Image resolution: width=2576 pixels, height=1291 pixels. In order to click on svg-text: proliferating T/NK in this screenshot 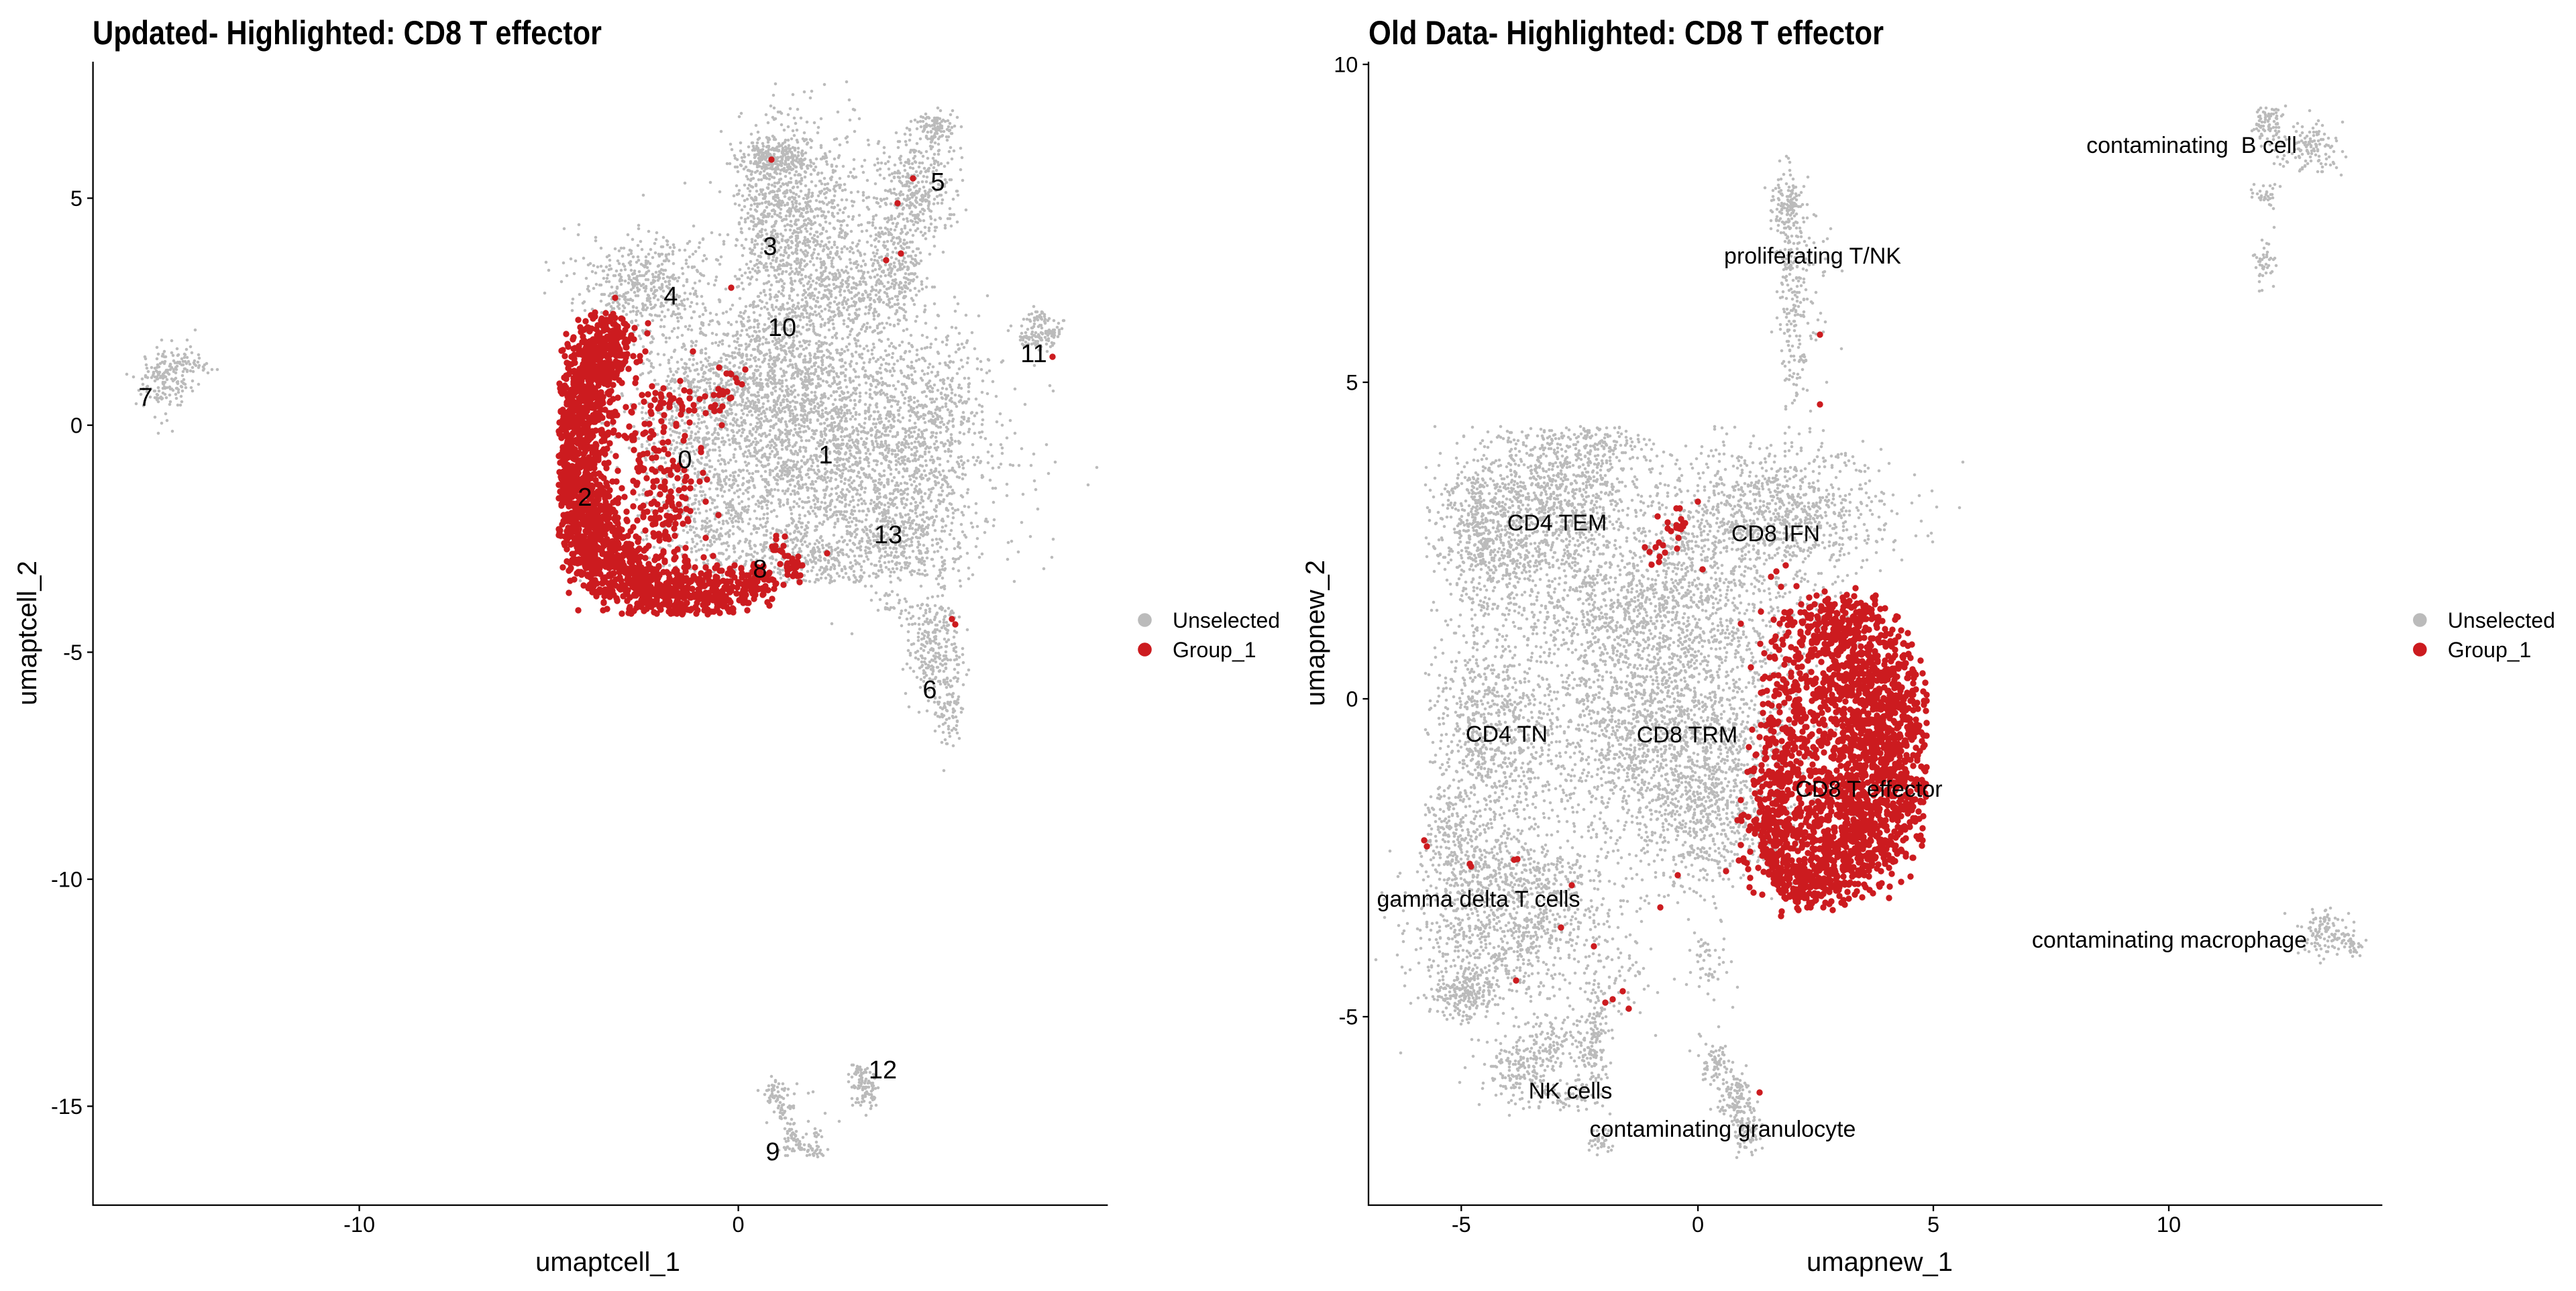, I will do `click(1812, 256)`.